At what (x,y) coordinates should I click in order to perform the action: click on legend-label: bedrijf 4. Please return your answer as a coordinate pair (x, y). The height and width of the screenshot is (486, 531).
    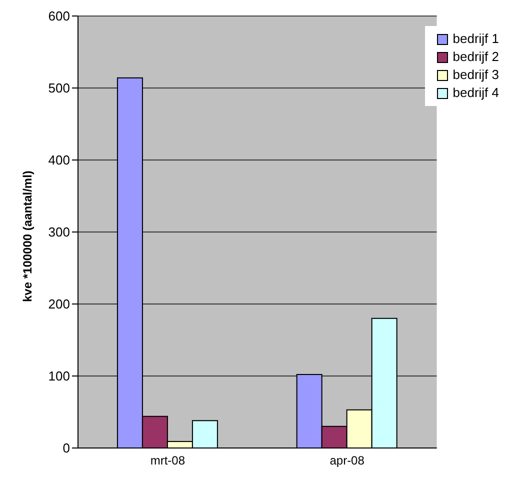
    Looking at the image, I should click on (475, 93).